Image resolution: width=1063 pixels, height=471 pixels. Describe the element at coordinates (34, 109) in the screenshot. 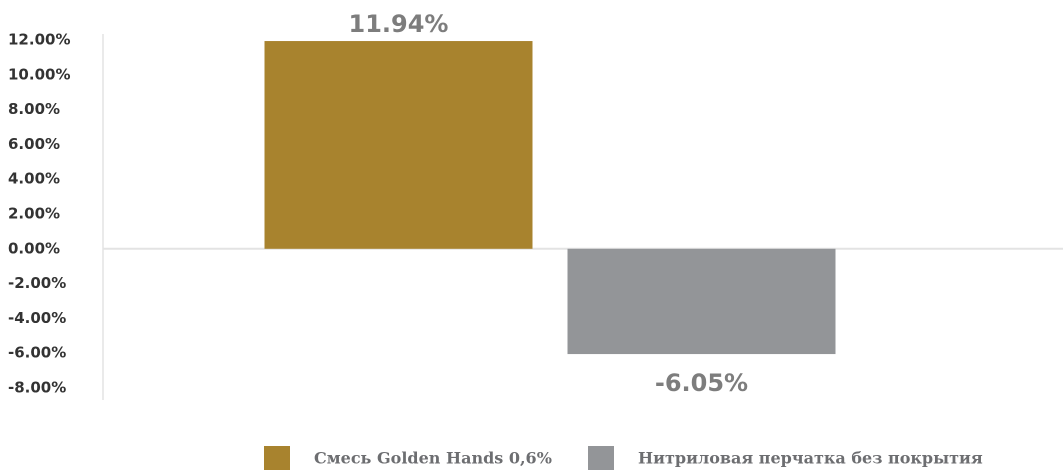

I see `y-tick-label: 8.00%` at that location.